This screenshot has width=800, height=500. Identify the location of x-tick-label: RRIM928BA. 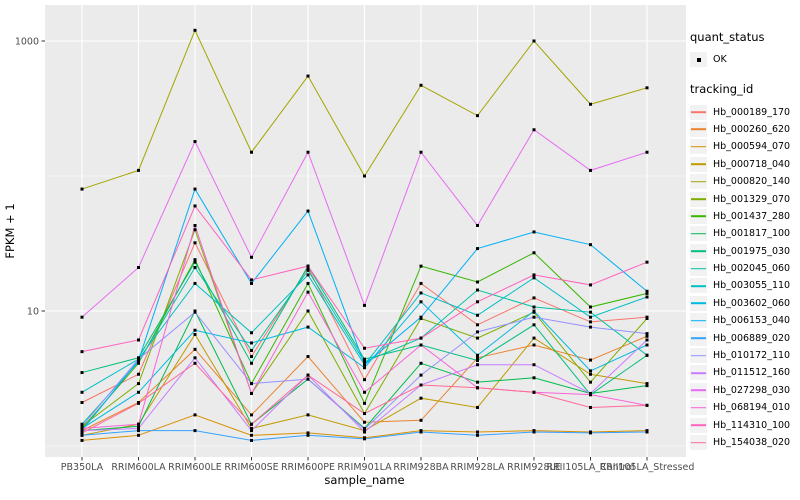
(421, 467).